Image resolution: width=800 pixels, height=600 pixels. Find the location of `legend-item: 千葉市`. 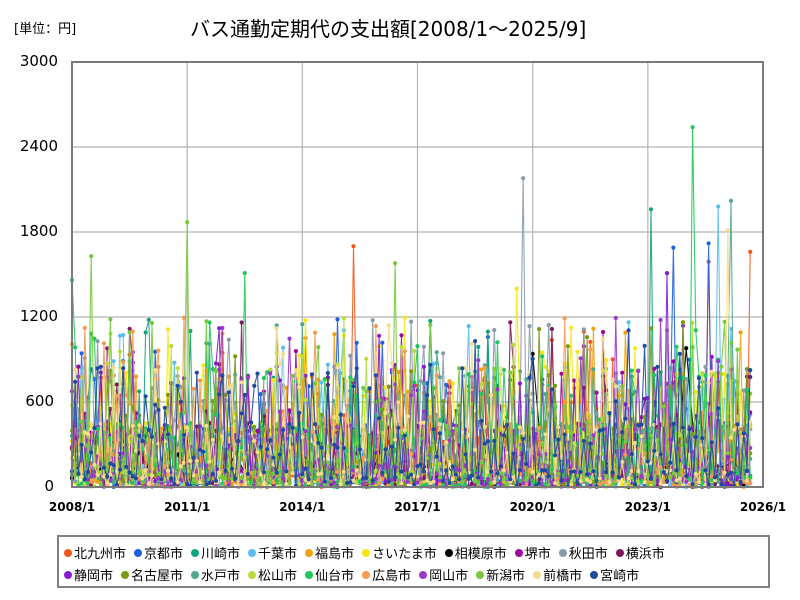

legend-item: 千葉市 is located at coordinates (272, 552).